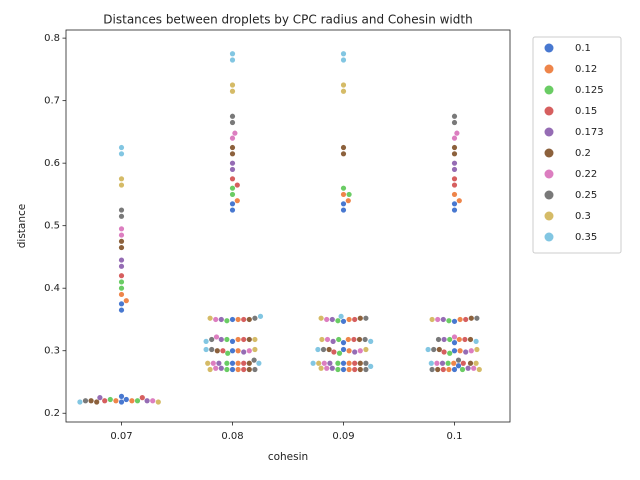  I want to click on x-tick-label: 0.07, so click(121, 436).